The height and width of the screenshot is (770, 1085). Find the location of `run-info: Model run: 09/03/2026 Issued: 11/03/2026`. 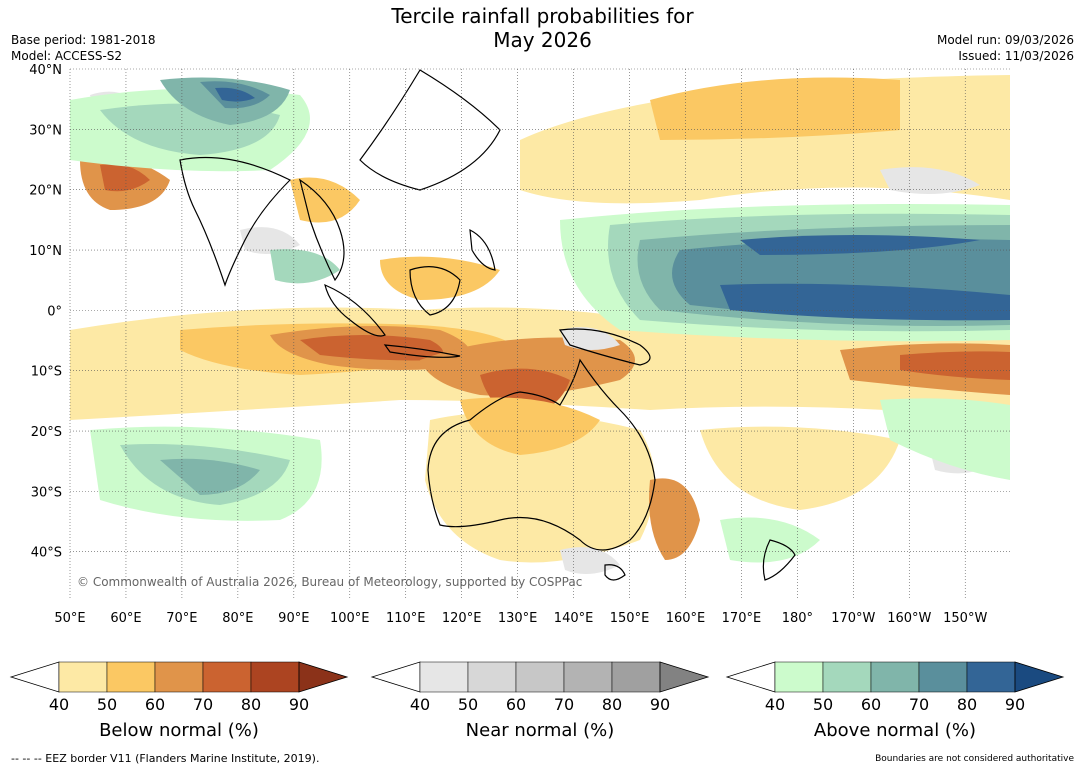

run-info: Model run: 09/03/2026 Issued: 11/03/2026 is located at coordinates (1005, 48).